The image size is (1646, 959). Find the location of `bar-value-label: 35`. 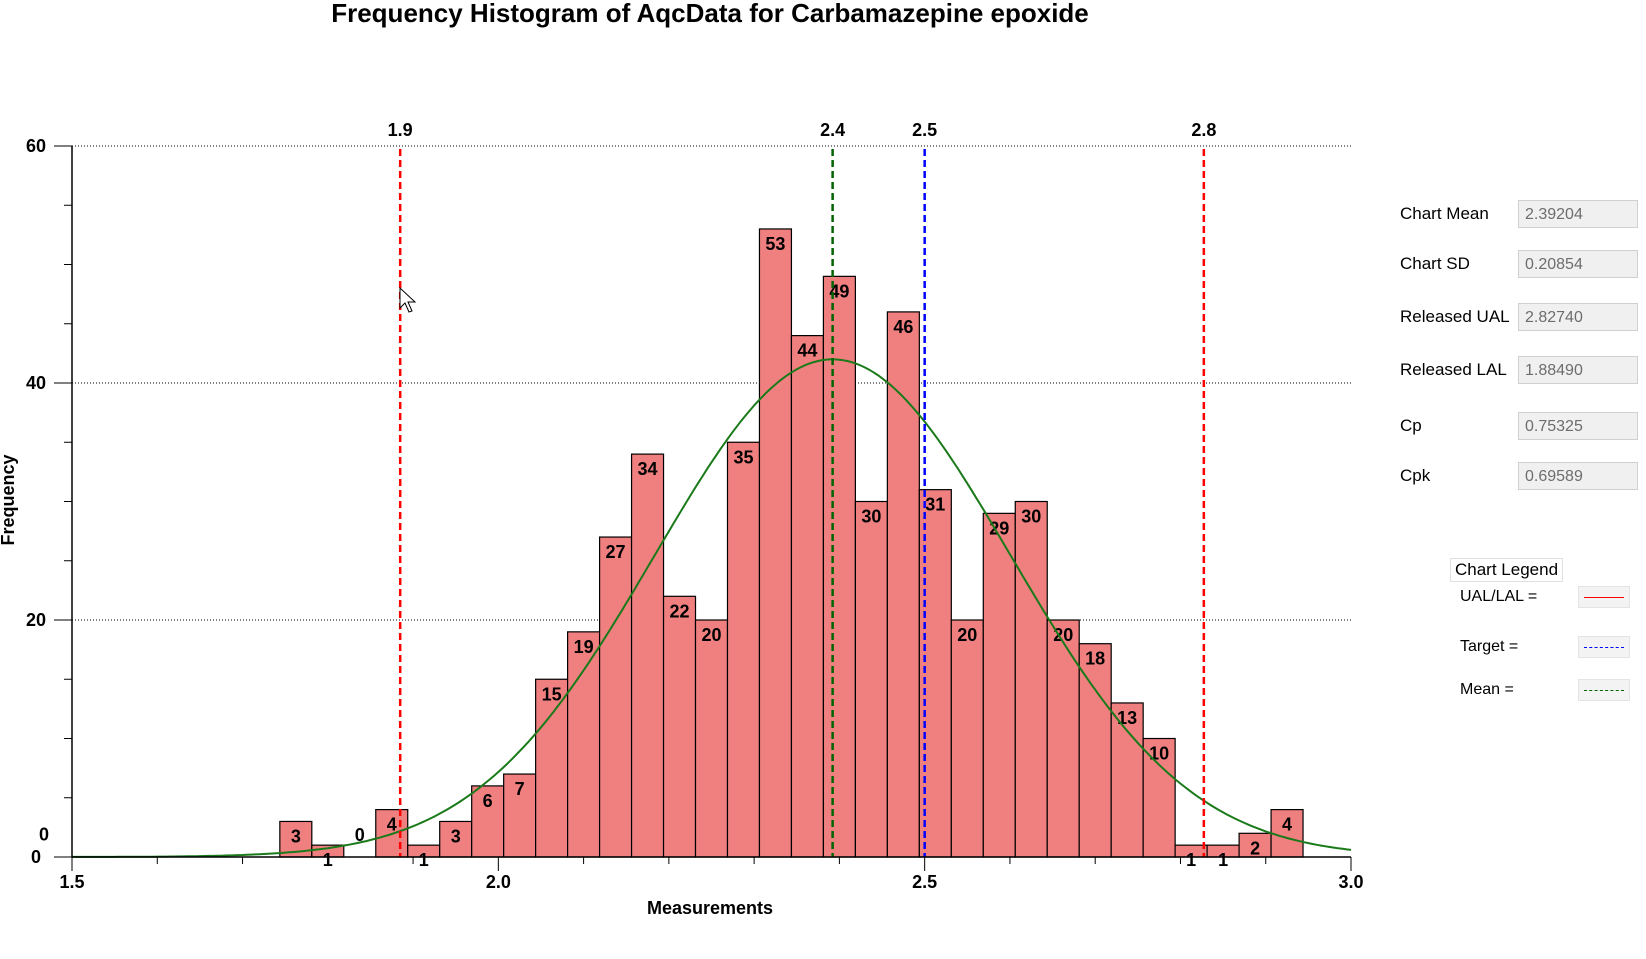

bar-value-label: 35 is located at coordinates (743, 457).